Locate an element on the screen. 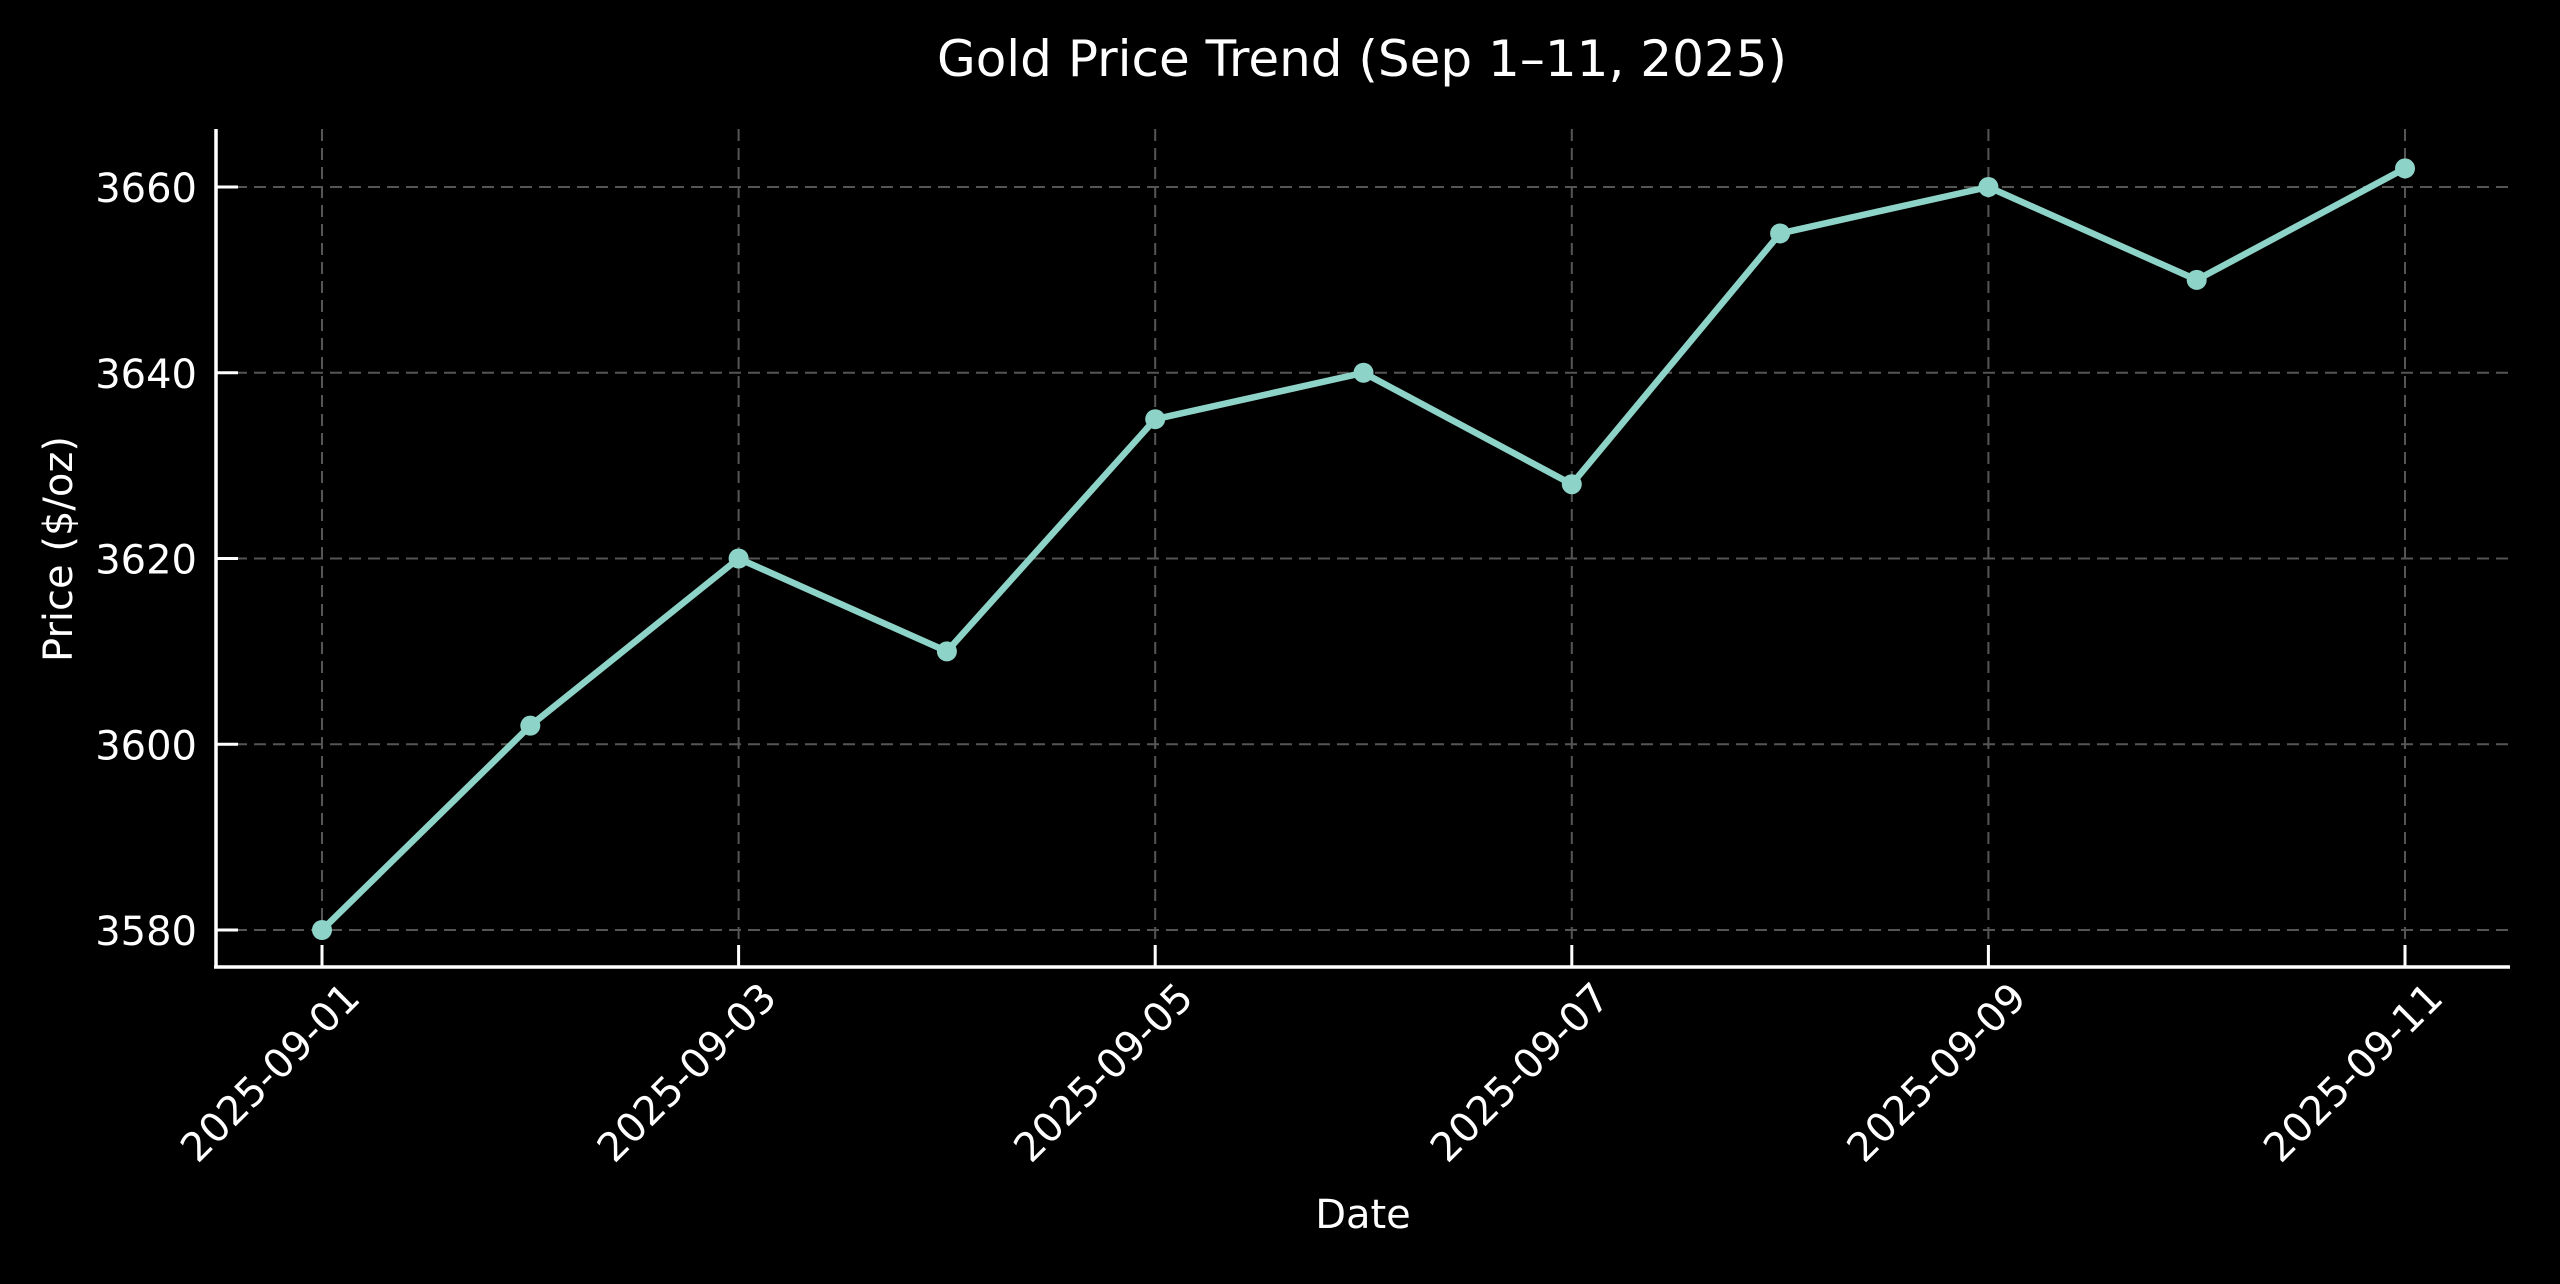  y-tick-label: 3620 is located at coordinates (146, 561).